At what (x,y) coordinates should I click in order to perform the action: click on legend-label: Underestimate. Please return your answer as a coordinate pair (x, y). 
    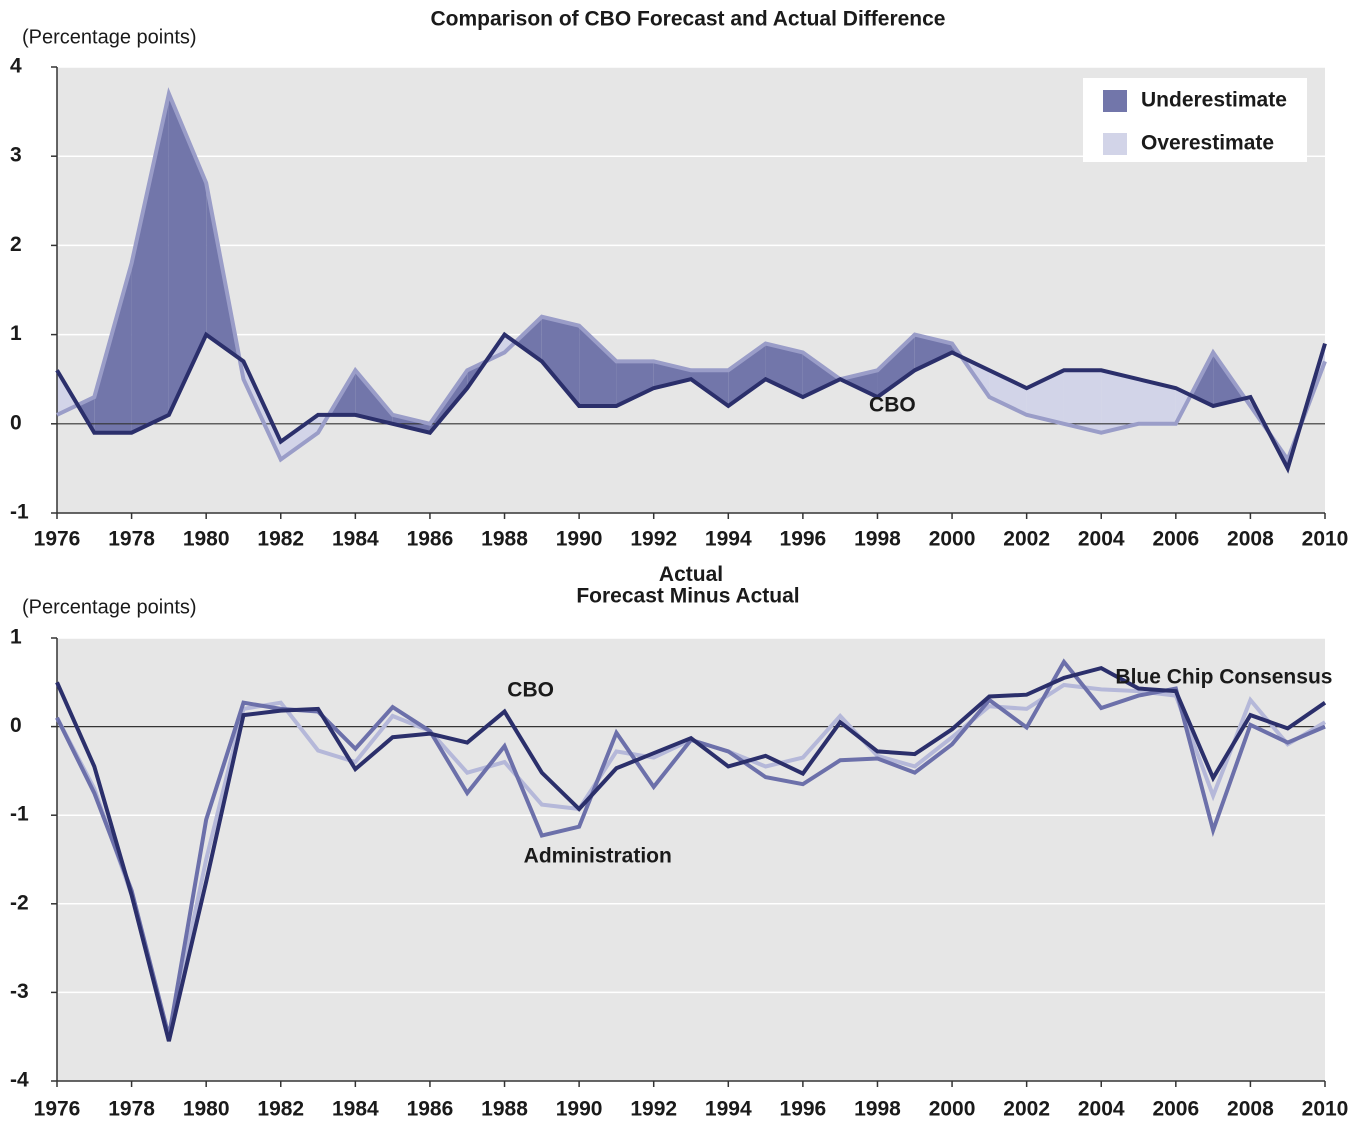
    Looking at the image, I should click on (1214, 100).